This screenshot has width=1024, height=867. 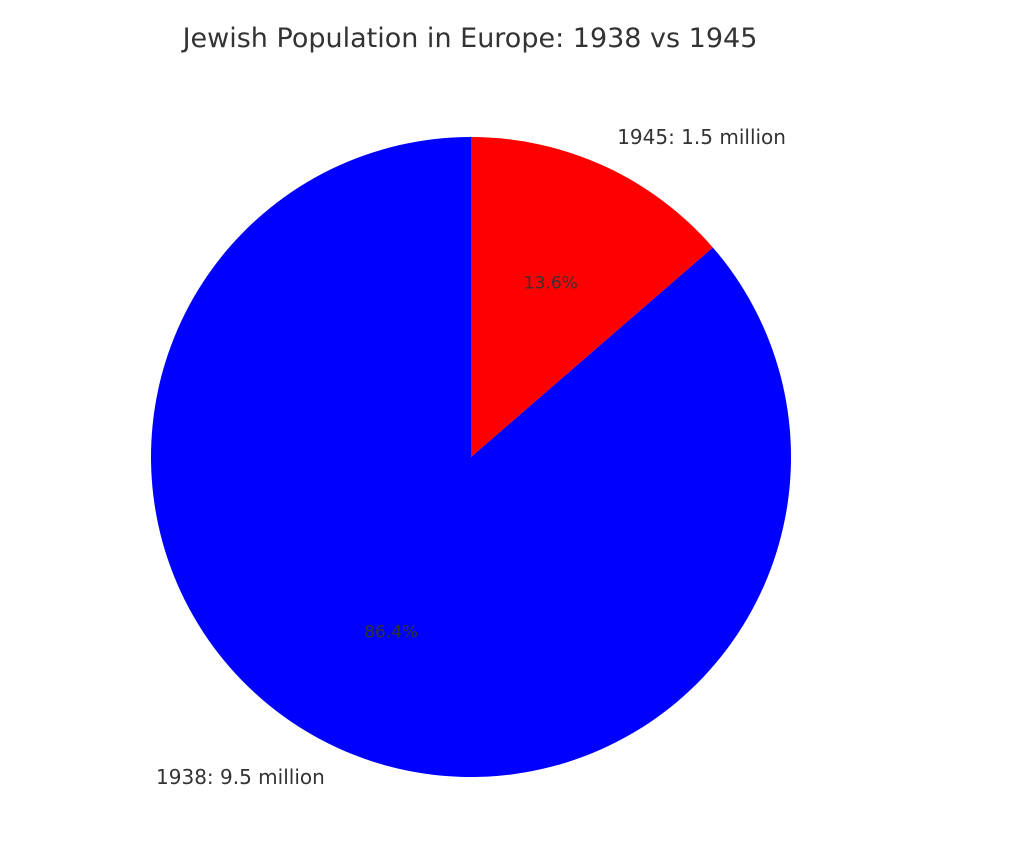 I want to click on pie-percent-label-1: 13.6%, so click(x=551, y=283).